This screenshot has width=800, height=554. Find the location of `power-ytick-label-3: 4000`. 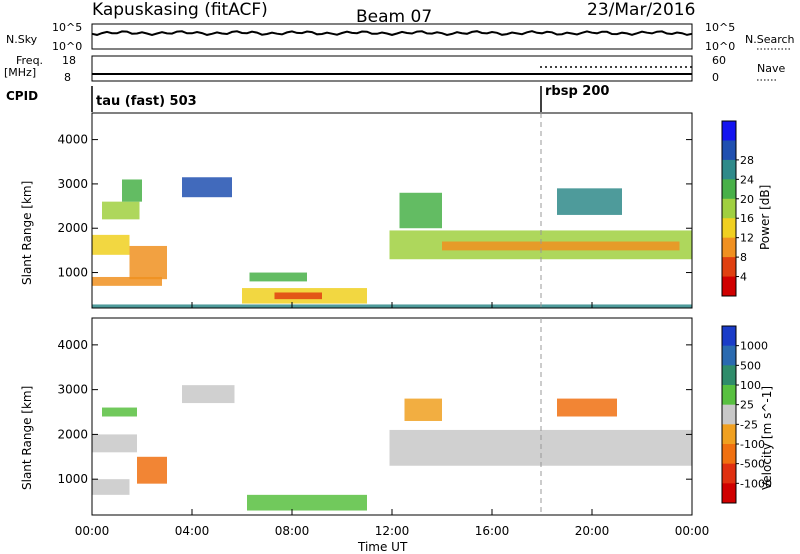

power-ytick-label-3: 4000 is located at coordinates (72, 140).